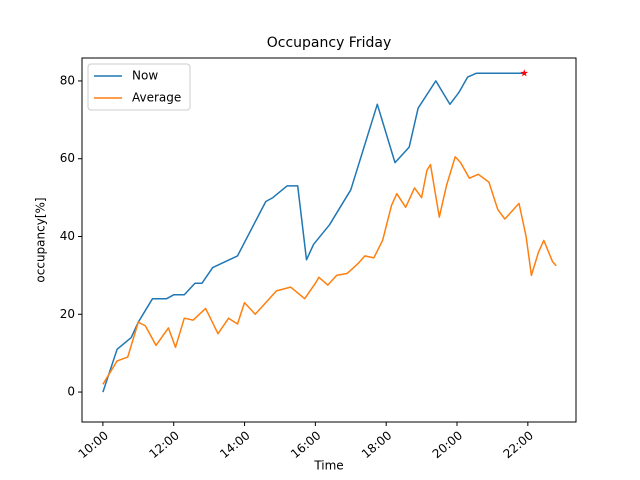 This screenshot has height=480, width=640. I want to click on y-tick-label: 80, so click(67, 80).